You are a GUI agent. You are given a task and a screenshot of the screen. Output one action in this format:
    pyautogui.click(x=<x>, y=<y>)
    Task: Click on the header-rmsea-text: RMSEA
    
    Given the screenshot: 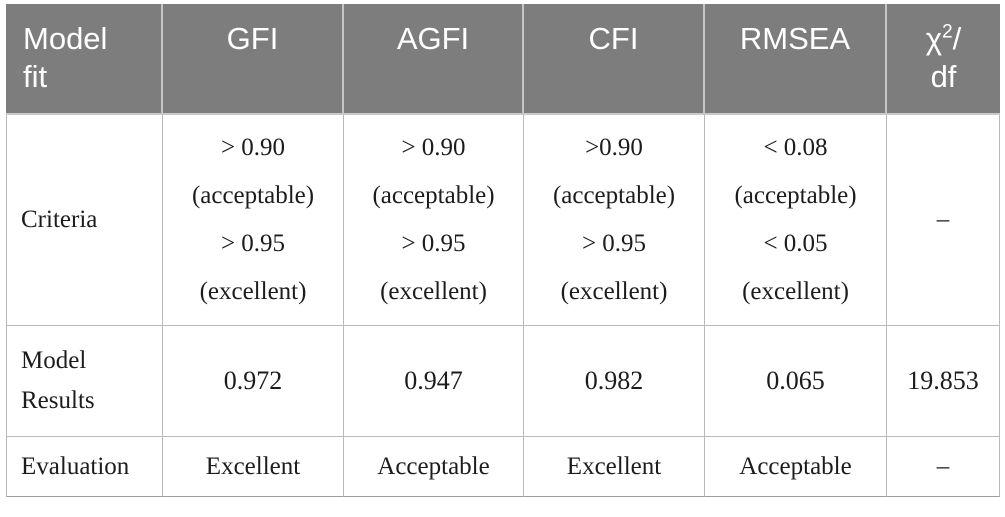 What is the action you would take?
    pyautogui.click(x=795, y=38)
    